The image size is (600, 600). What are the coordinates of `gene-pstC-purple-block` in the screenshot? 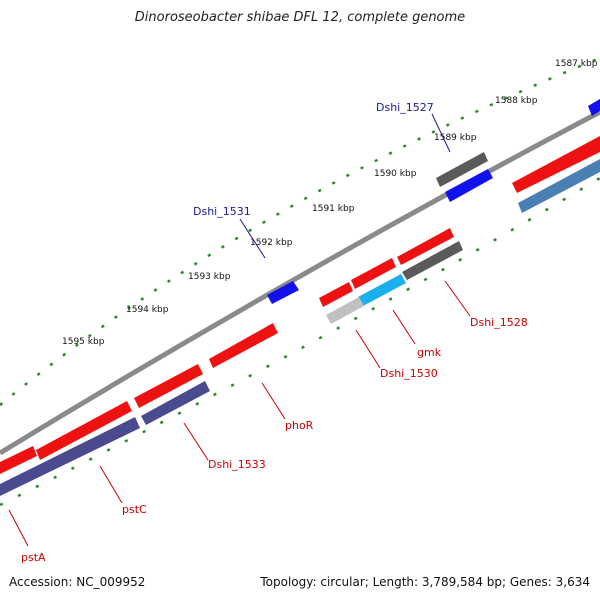 It's located at (70, 456).